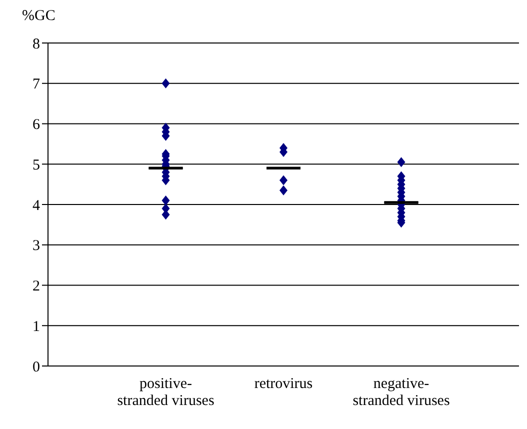 The width and height of the screenshot is (527, 429). Describe the element at coordinates (36, 44) in the screenshot. I see `y-tick-label: 8` at that location.